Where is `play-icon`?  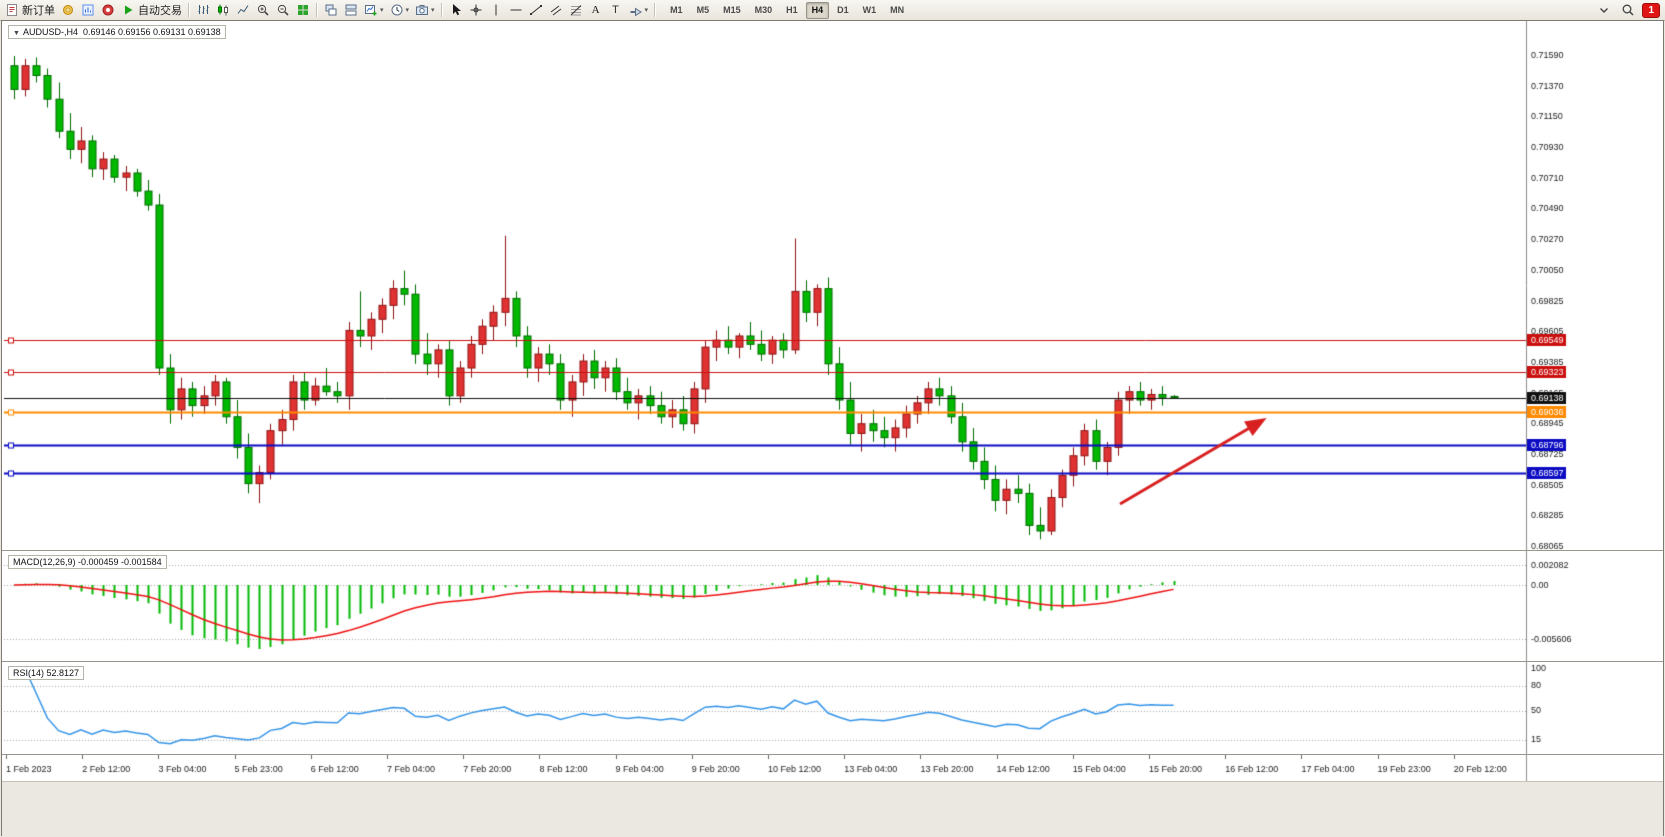 play-icon is located at coordinates (128, 10).